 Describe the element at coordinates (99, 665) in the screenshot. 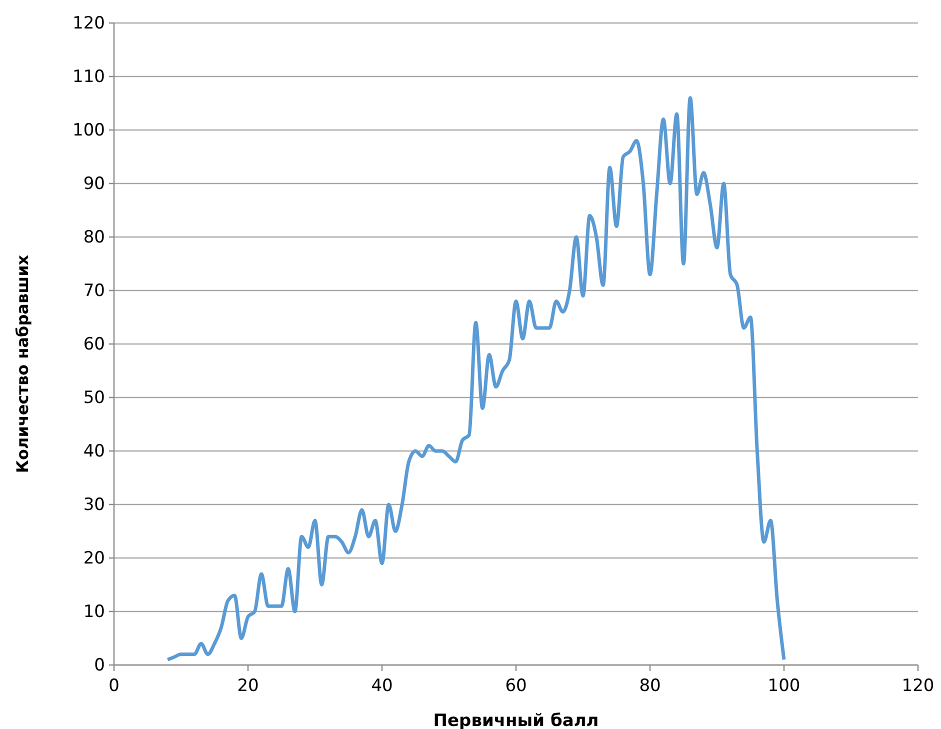

I see `y-tick-label: 0` at that location.